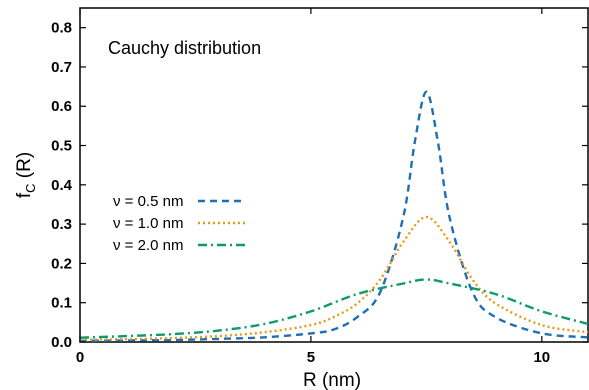 The image size is (589, 390). Describe the element at coordinates (26, 175) in the screenshot. I see `y-axis-label: fC (R)` at that location.